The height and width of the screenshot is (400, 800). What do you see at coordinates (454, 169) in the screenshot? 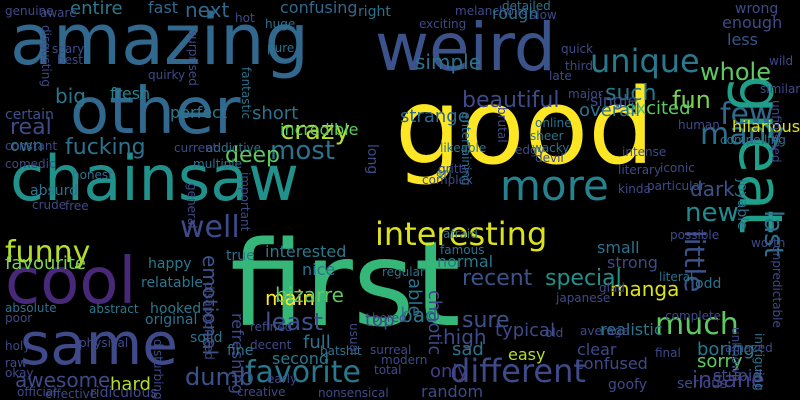
I see `cloud-word-gritty: gritty` at bounding box center [454, 169].